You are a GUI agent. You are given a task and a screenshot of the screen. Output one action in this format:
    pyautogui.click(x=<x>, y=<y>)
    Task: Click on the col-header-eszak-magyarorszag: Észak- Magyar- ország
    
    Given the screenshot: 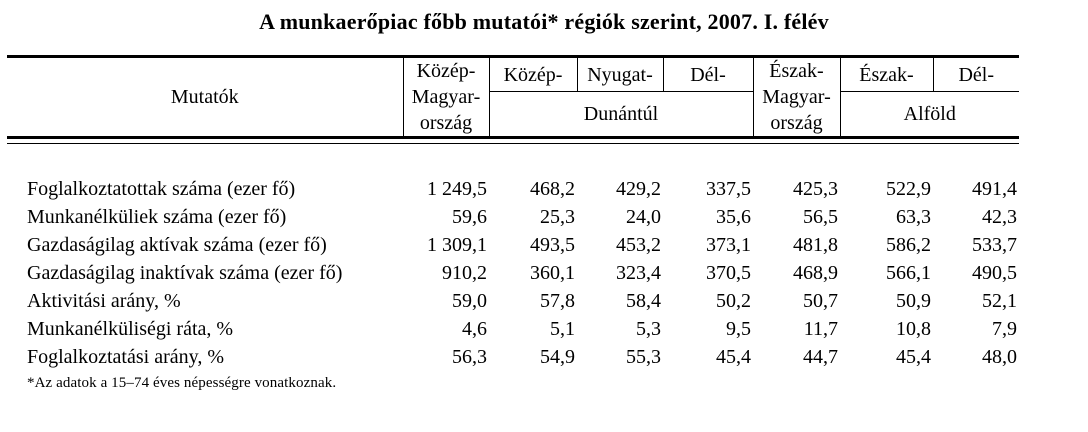 What is the action you would take?
    pyautogui.click(x=796, y=97)
    